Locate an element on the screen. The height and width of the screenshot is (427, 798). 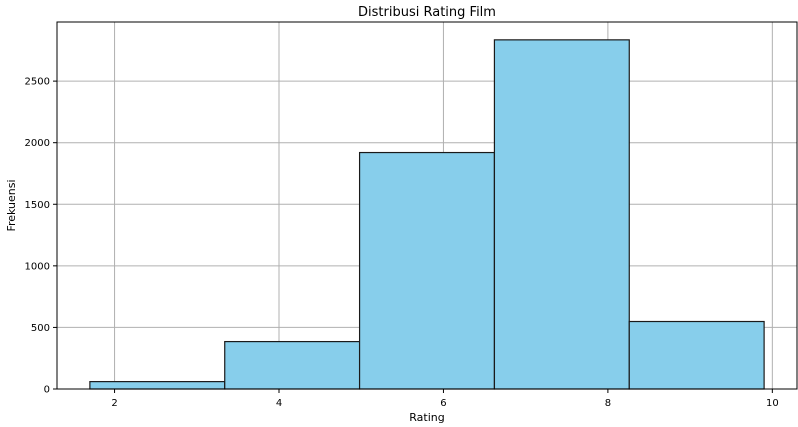
y-tick-label: 2000 is located at coordinates (37, 143).